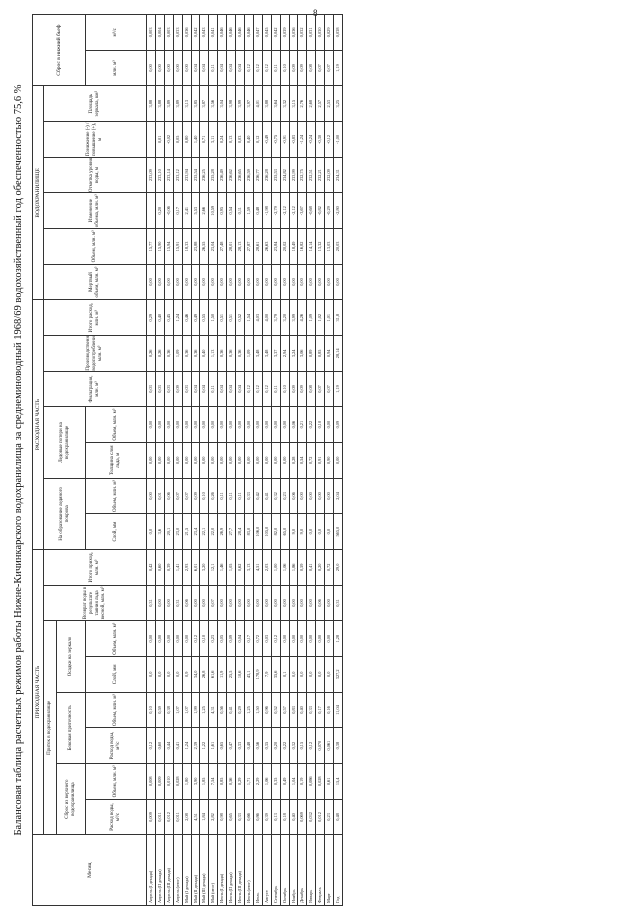 This screenshot has width=640, height=918. Describe the element at coordinates (276, 103) in the screenshot. I see `table-cell: 3,64` at that location.